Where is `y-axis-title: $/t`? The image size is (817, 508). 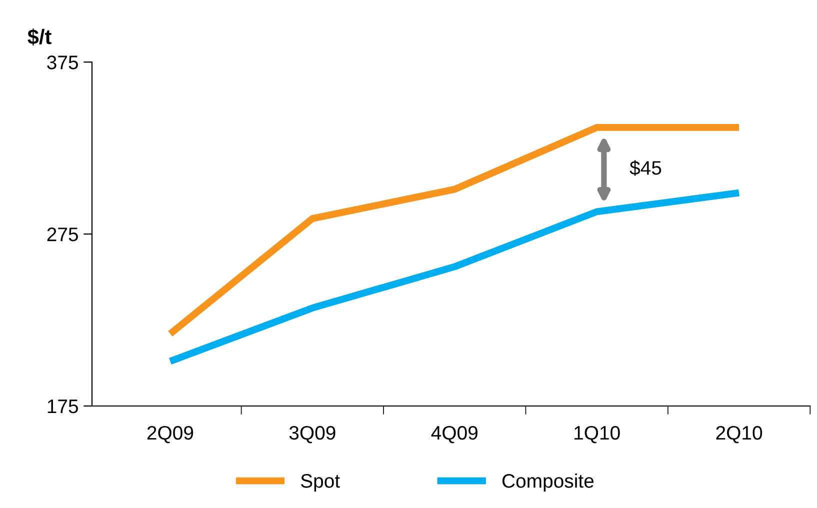
y-axis-title: $/t is located at coordinates (40, 37).